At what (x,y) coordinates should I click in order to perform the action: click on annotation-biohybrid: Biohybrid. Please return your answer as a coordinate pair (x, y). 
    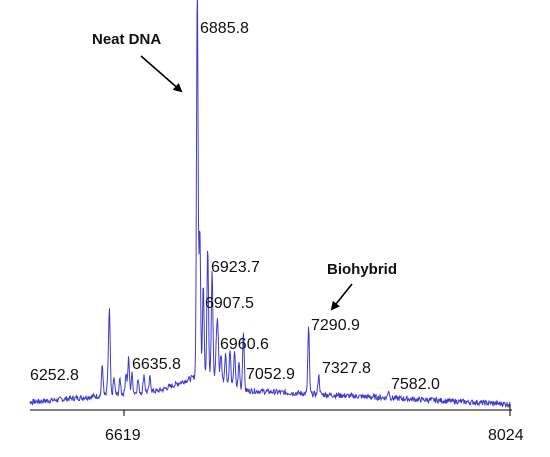
    Looking at the image, I should click on (362, 269).